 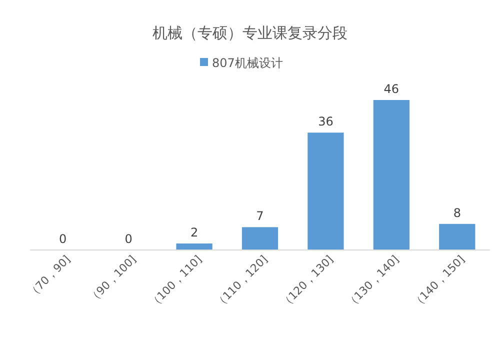 I want to click on legend-label: 807机械设计, so click(x=247, y=63).